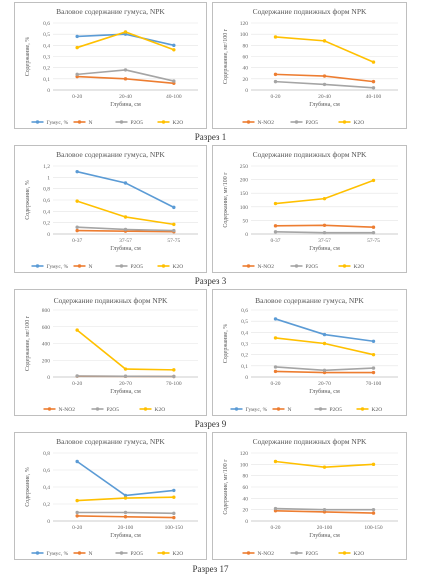  What do you see at coordinates (244, 333) in the screenshot?
I see `y-tick-label: 0,4` at bounding box center [244, 333].